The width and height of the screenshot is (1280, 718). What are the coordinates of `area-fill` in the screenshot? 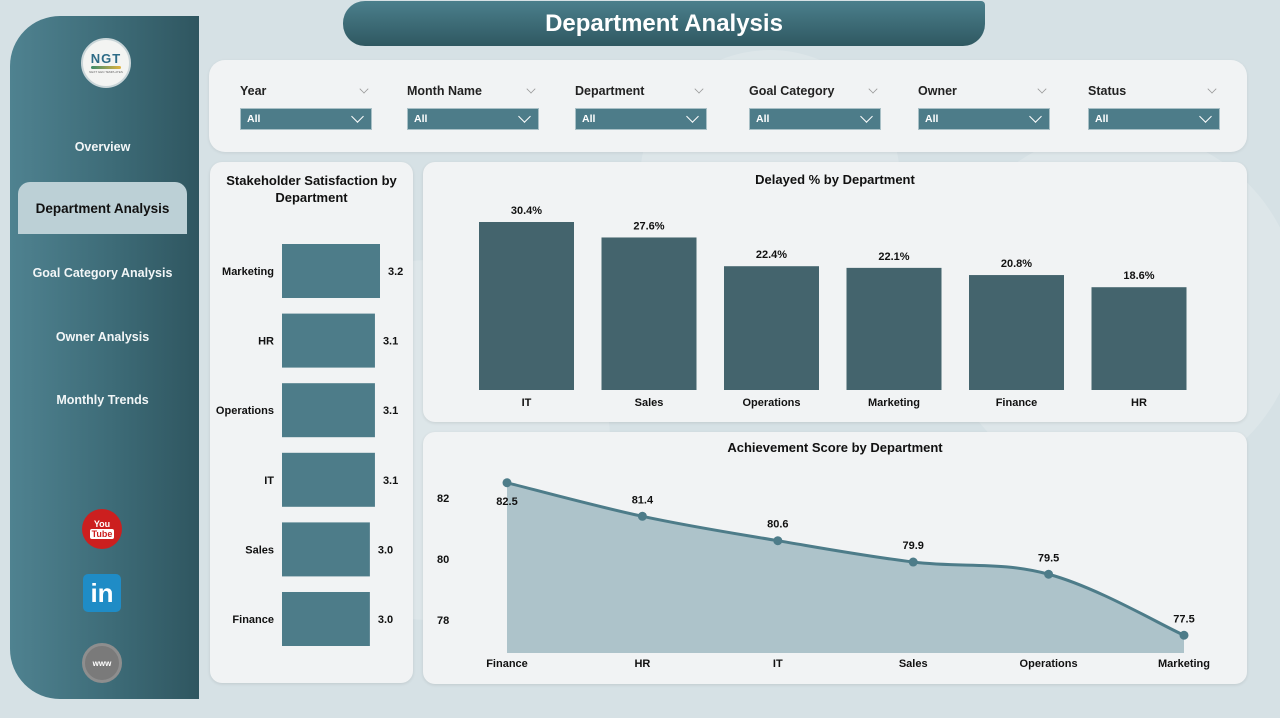 It's located at (845, 567).